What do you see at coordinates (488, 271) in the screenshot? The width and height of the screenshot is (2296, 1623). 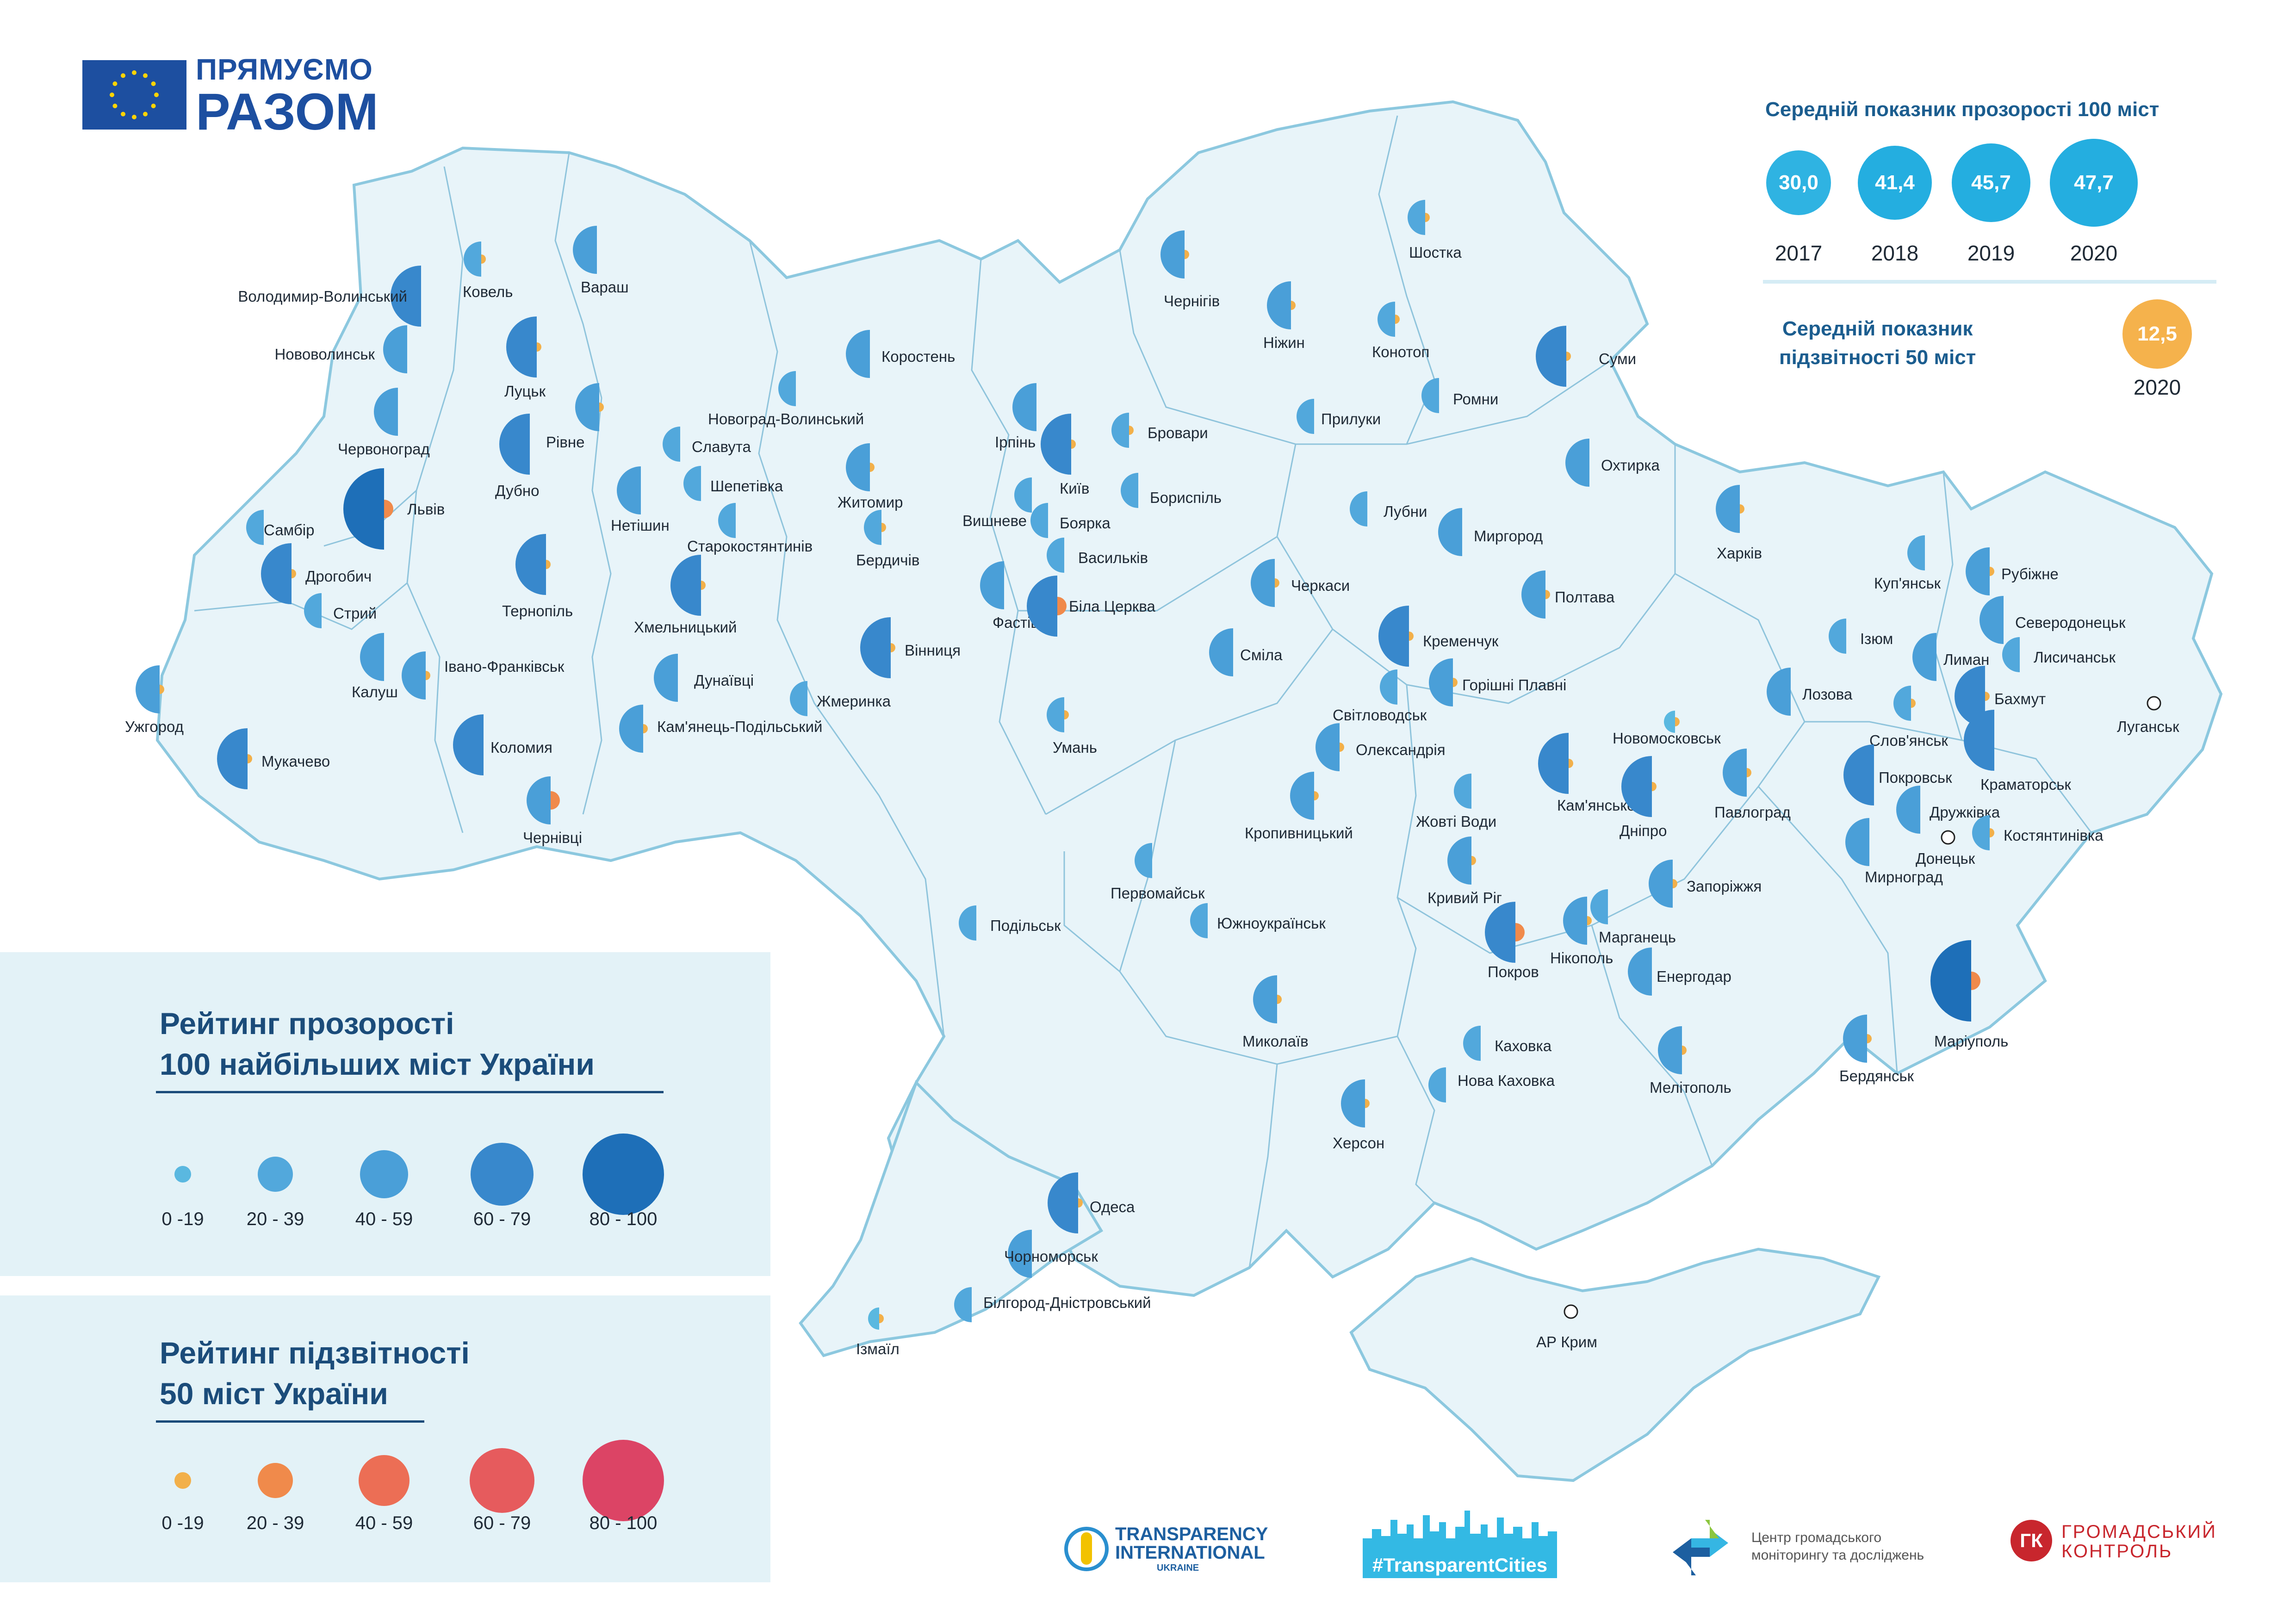 I see `city-marker: Ковель` at bounding box center [488, 271].